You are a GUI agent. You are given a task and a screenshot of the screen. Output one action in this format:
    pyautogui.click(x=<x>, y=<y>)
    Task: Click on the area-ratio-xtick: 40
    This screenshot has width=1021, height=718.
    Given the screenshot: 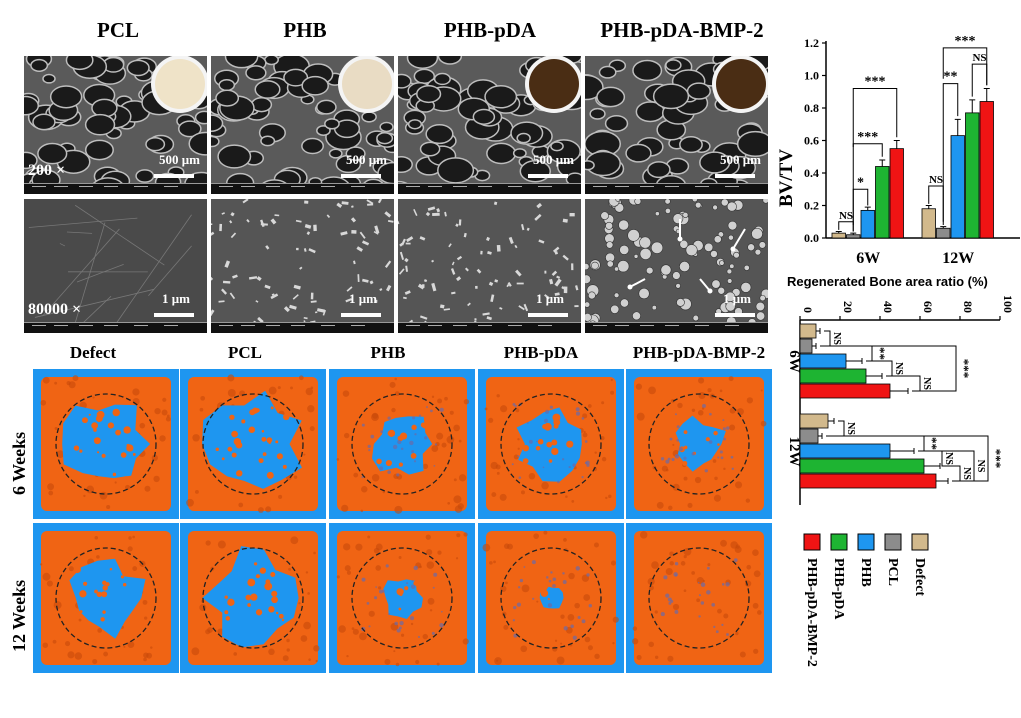 What is the action you would take?
    pyautogui.click(x=888, y=307)
    